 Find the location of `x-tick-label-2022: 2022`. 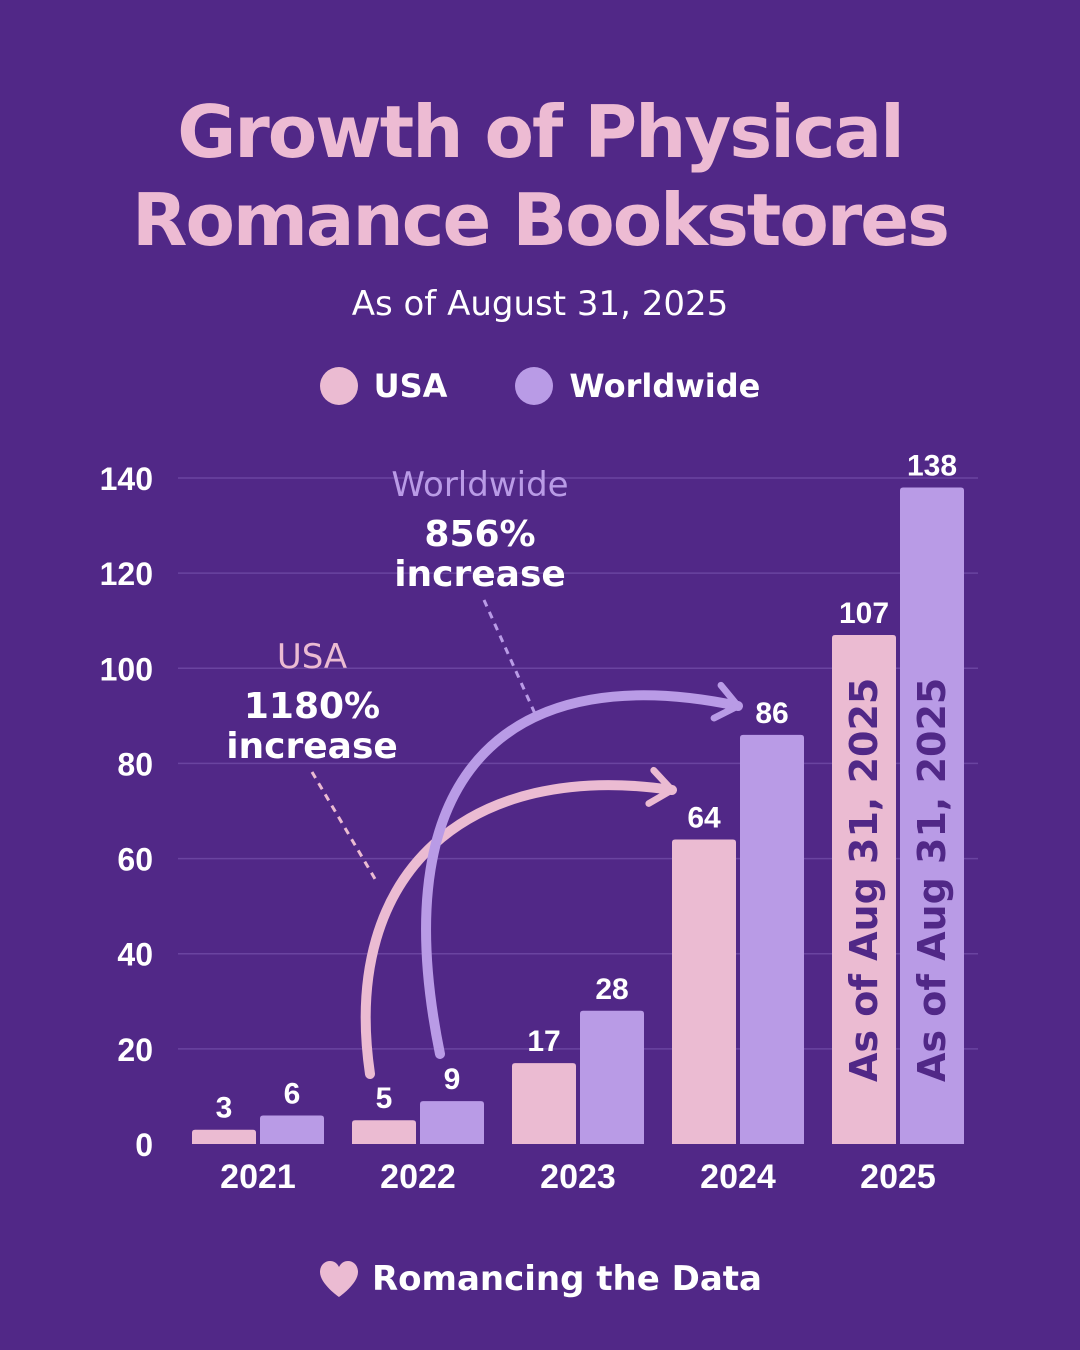

x-tick-label-2022: 2022 is located at coordinates (418, 1177).